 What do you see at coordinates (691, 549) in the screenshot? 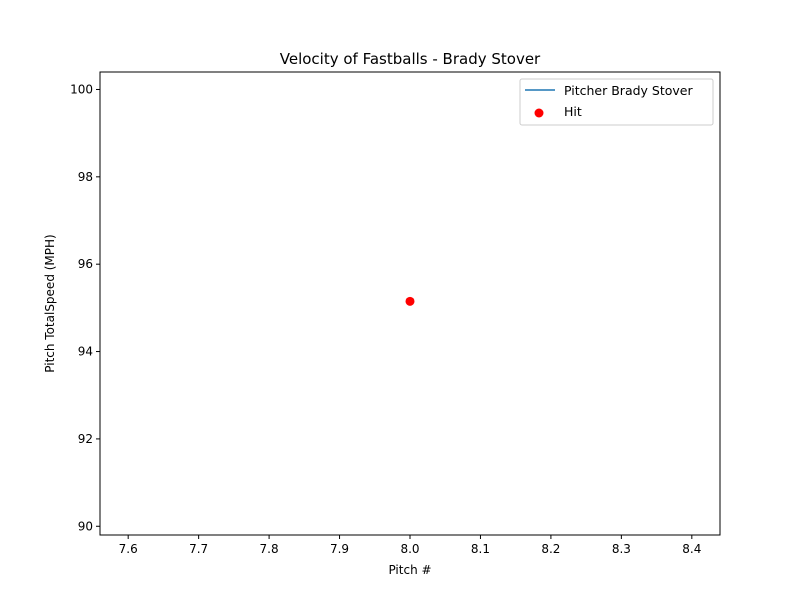
I see `x-tick-label: 8.4` at bounding box center [691, 549].